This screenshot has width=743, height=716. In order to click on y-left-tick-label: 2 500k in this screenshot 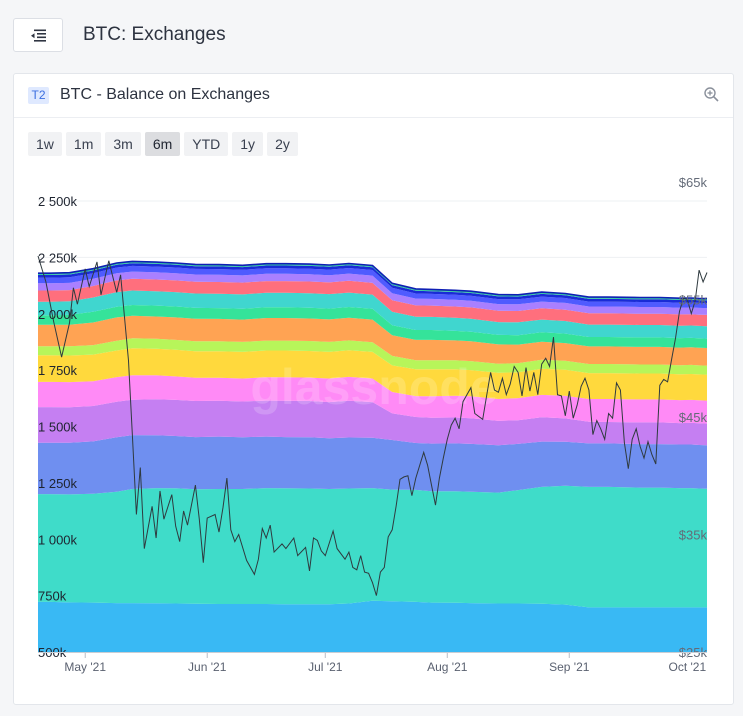, I will do `click(58, 201)`.